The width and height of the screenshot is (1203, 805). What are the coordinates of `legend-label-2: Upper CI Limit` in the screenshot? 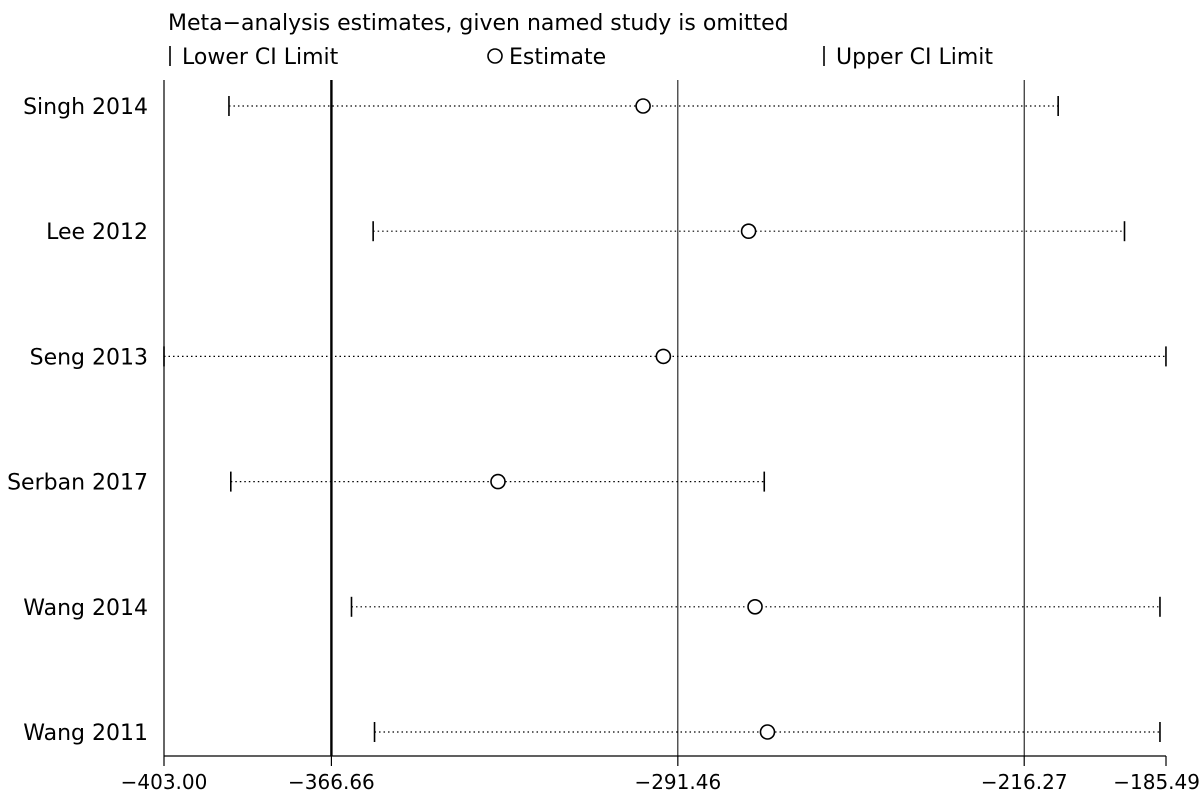 It's located at (914, 57).